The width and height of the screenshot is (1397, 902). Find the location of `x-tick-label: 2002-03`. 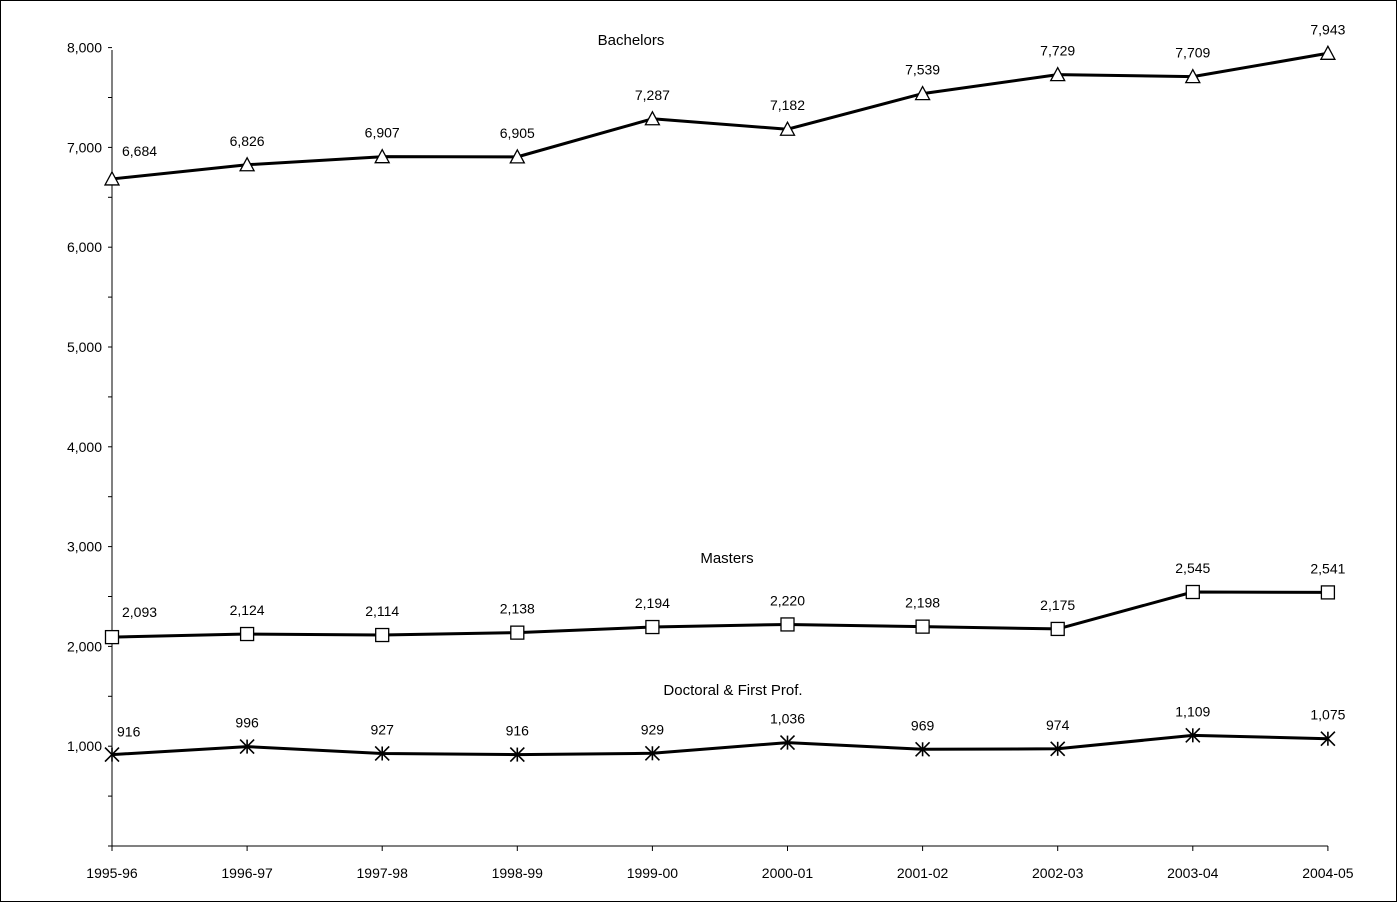

x-tick-label: 2002-03 is located at coordinates (1058, 873).